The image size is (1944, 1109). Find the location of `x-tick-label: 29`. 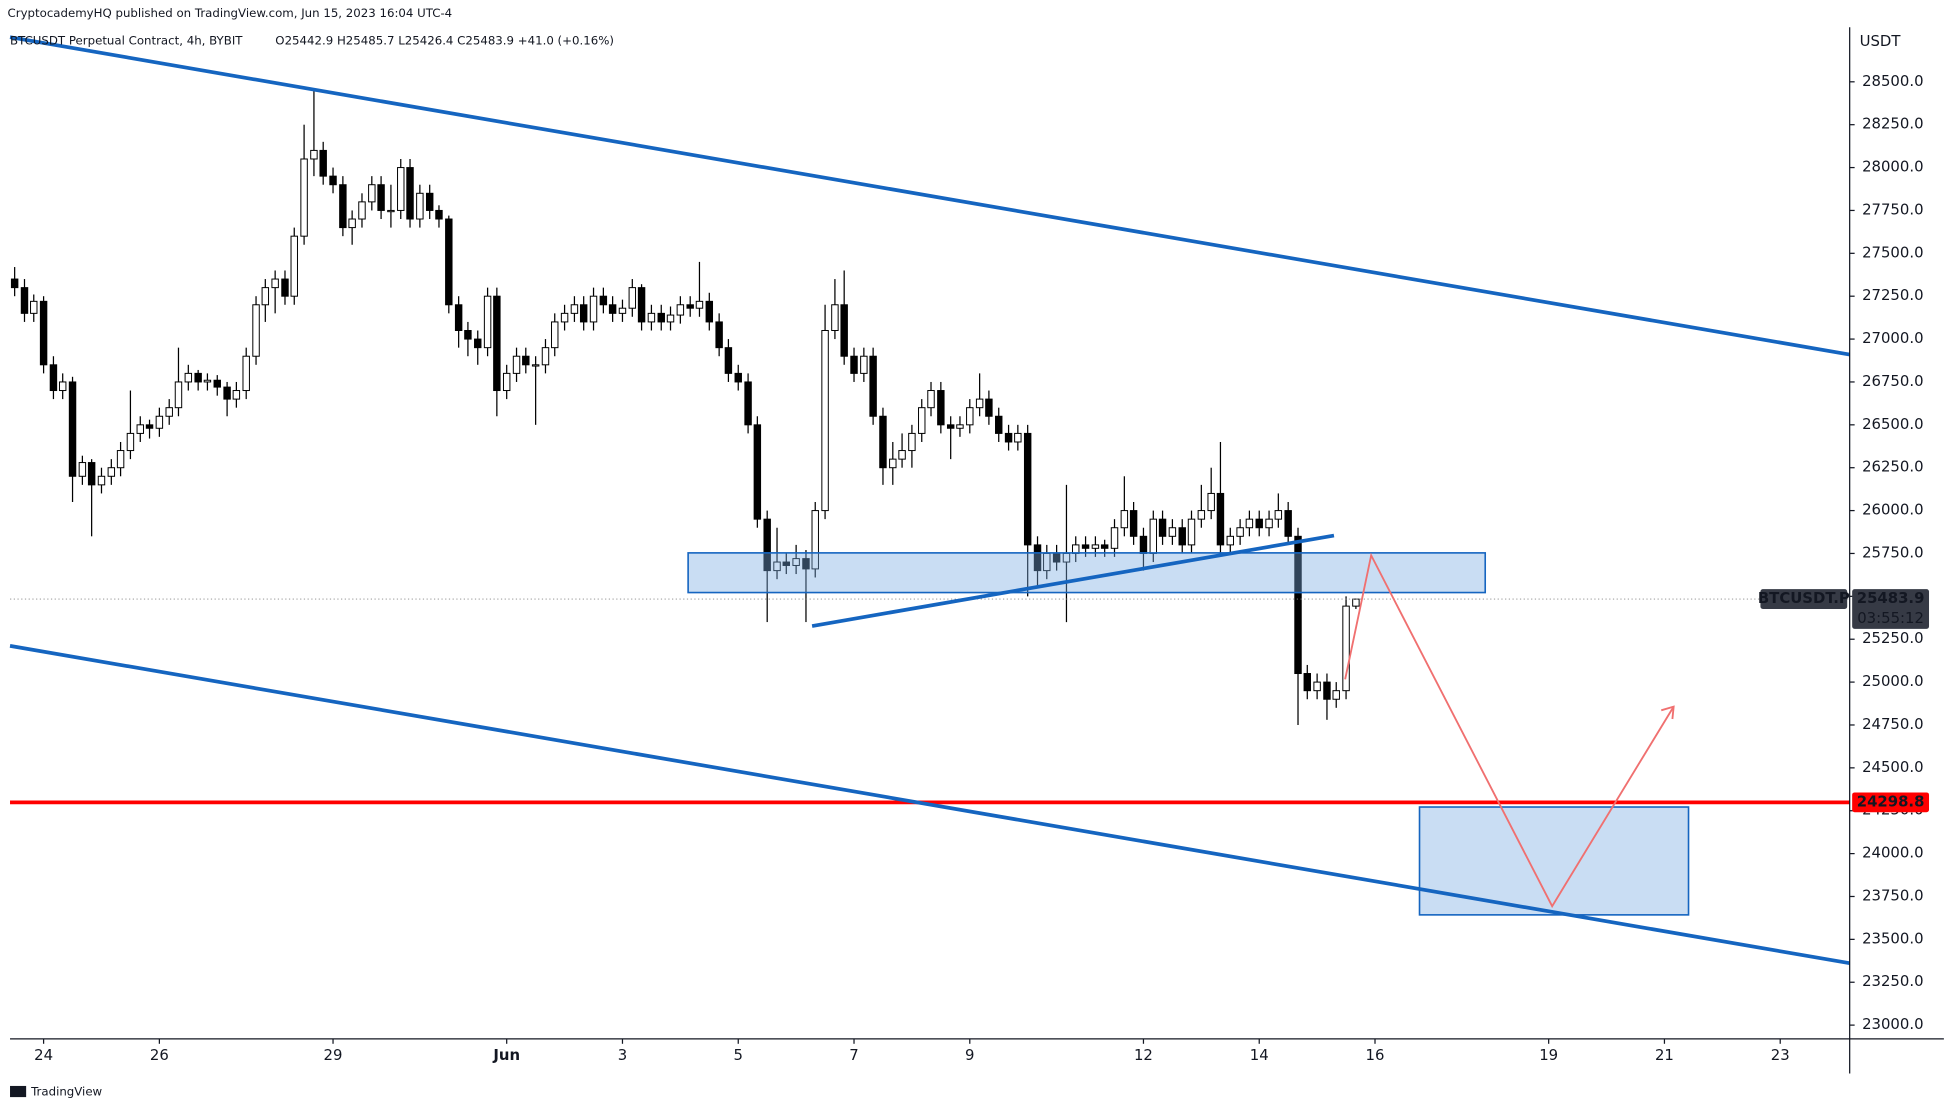

x-tick-label: 29 is located at coordinates (333, 1055).